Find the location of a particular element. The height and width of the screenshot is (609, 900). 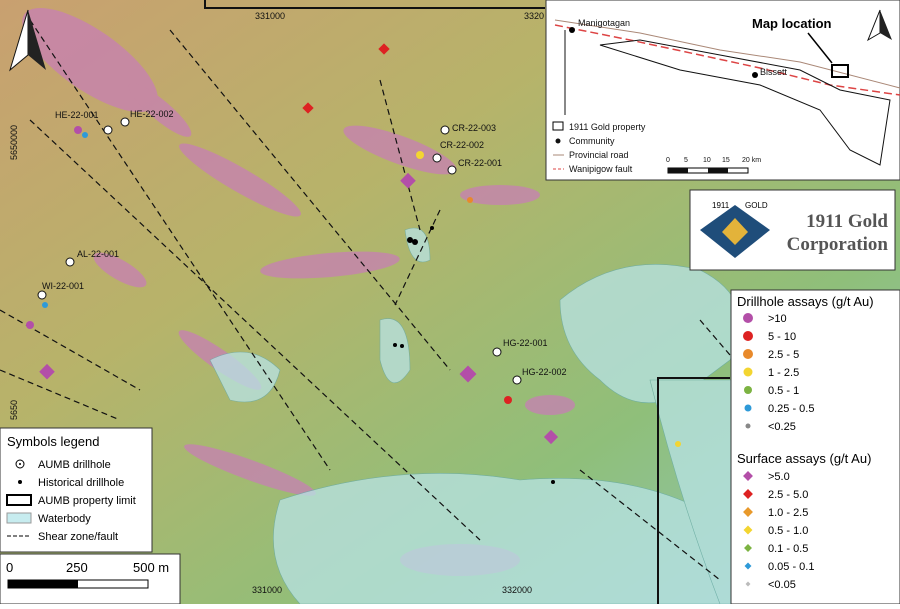

scale-bar: 0 250 500 m is located at coordinates (90, 579).